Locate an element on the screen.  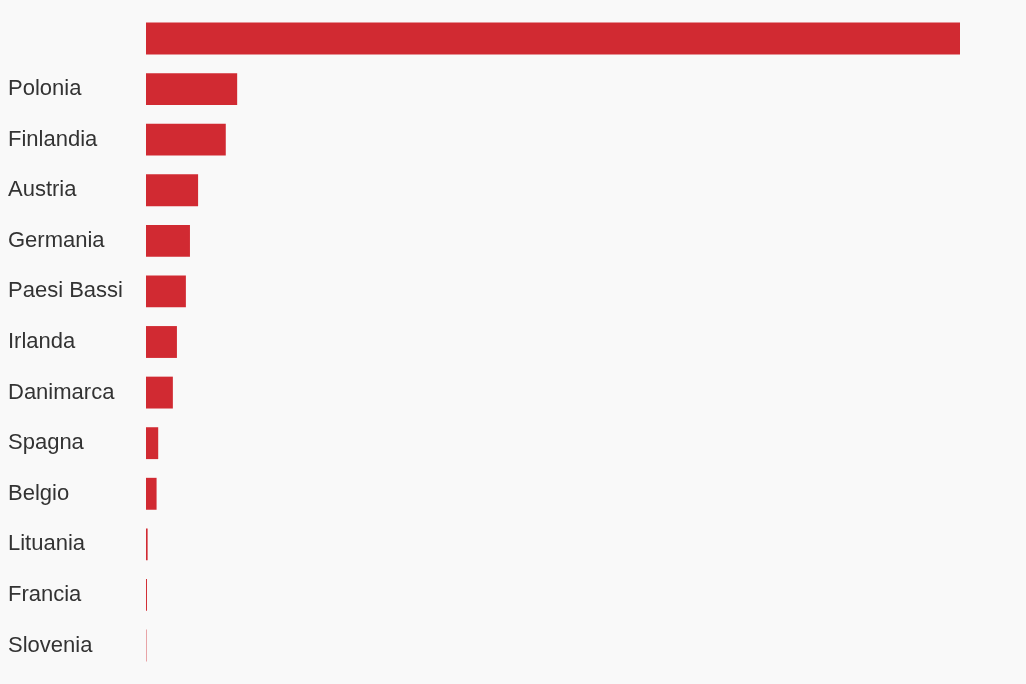
y-tick-label: Irlanda is located at coordinates (42, 341).